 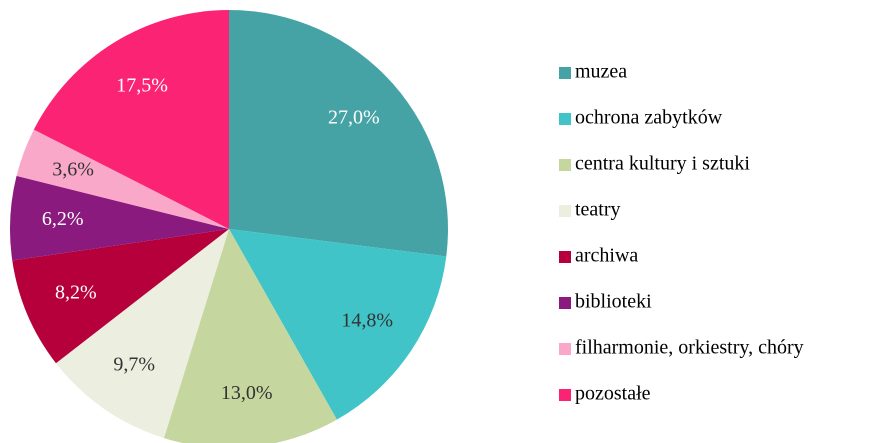 I want to click on data-label: 27,0%, so click(x=354, y=118).